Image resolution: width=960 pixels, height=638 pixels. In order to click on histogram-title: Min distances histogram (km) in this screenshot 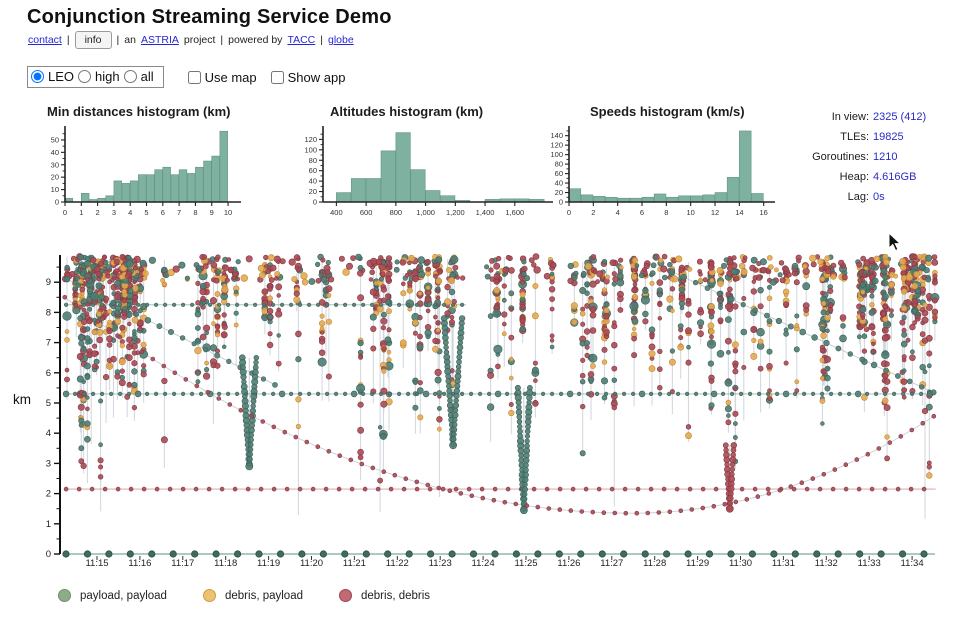, I will do `click(139, 111)`.